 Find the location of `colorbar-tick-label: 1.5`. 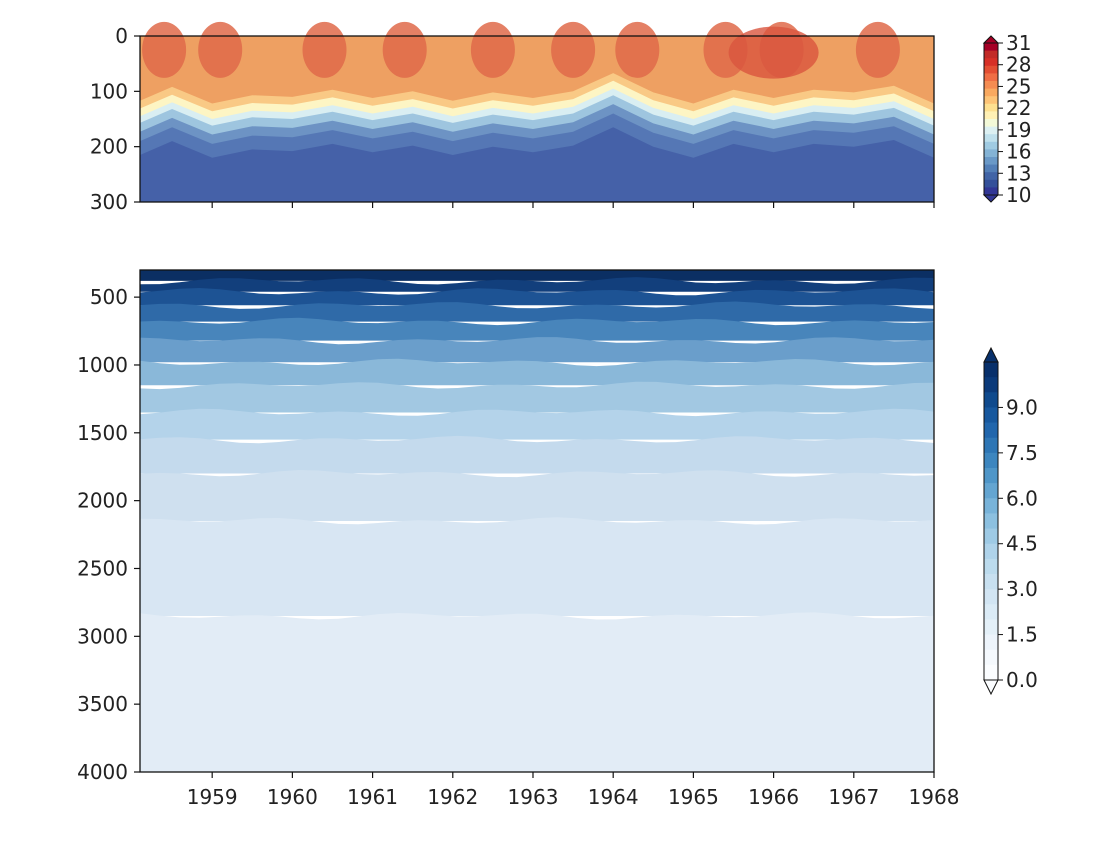

colorbar-tick-label: 1.5 is located at coordinates (1022, 635).